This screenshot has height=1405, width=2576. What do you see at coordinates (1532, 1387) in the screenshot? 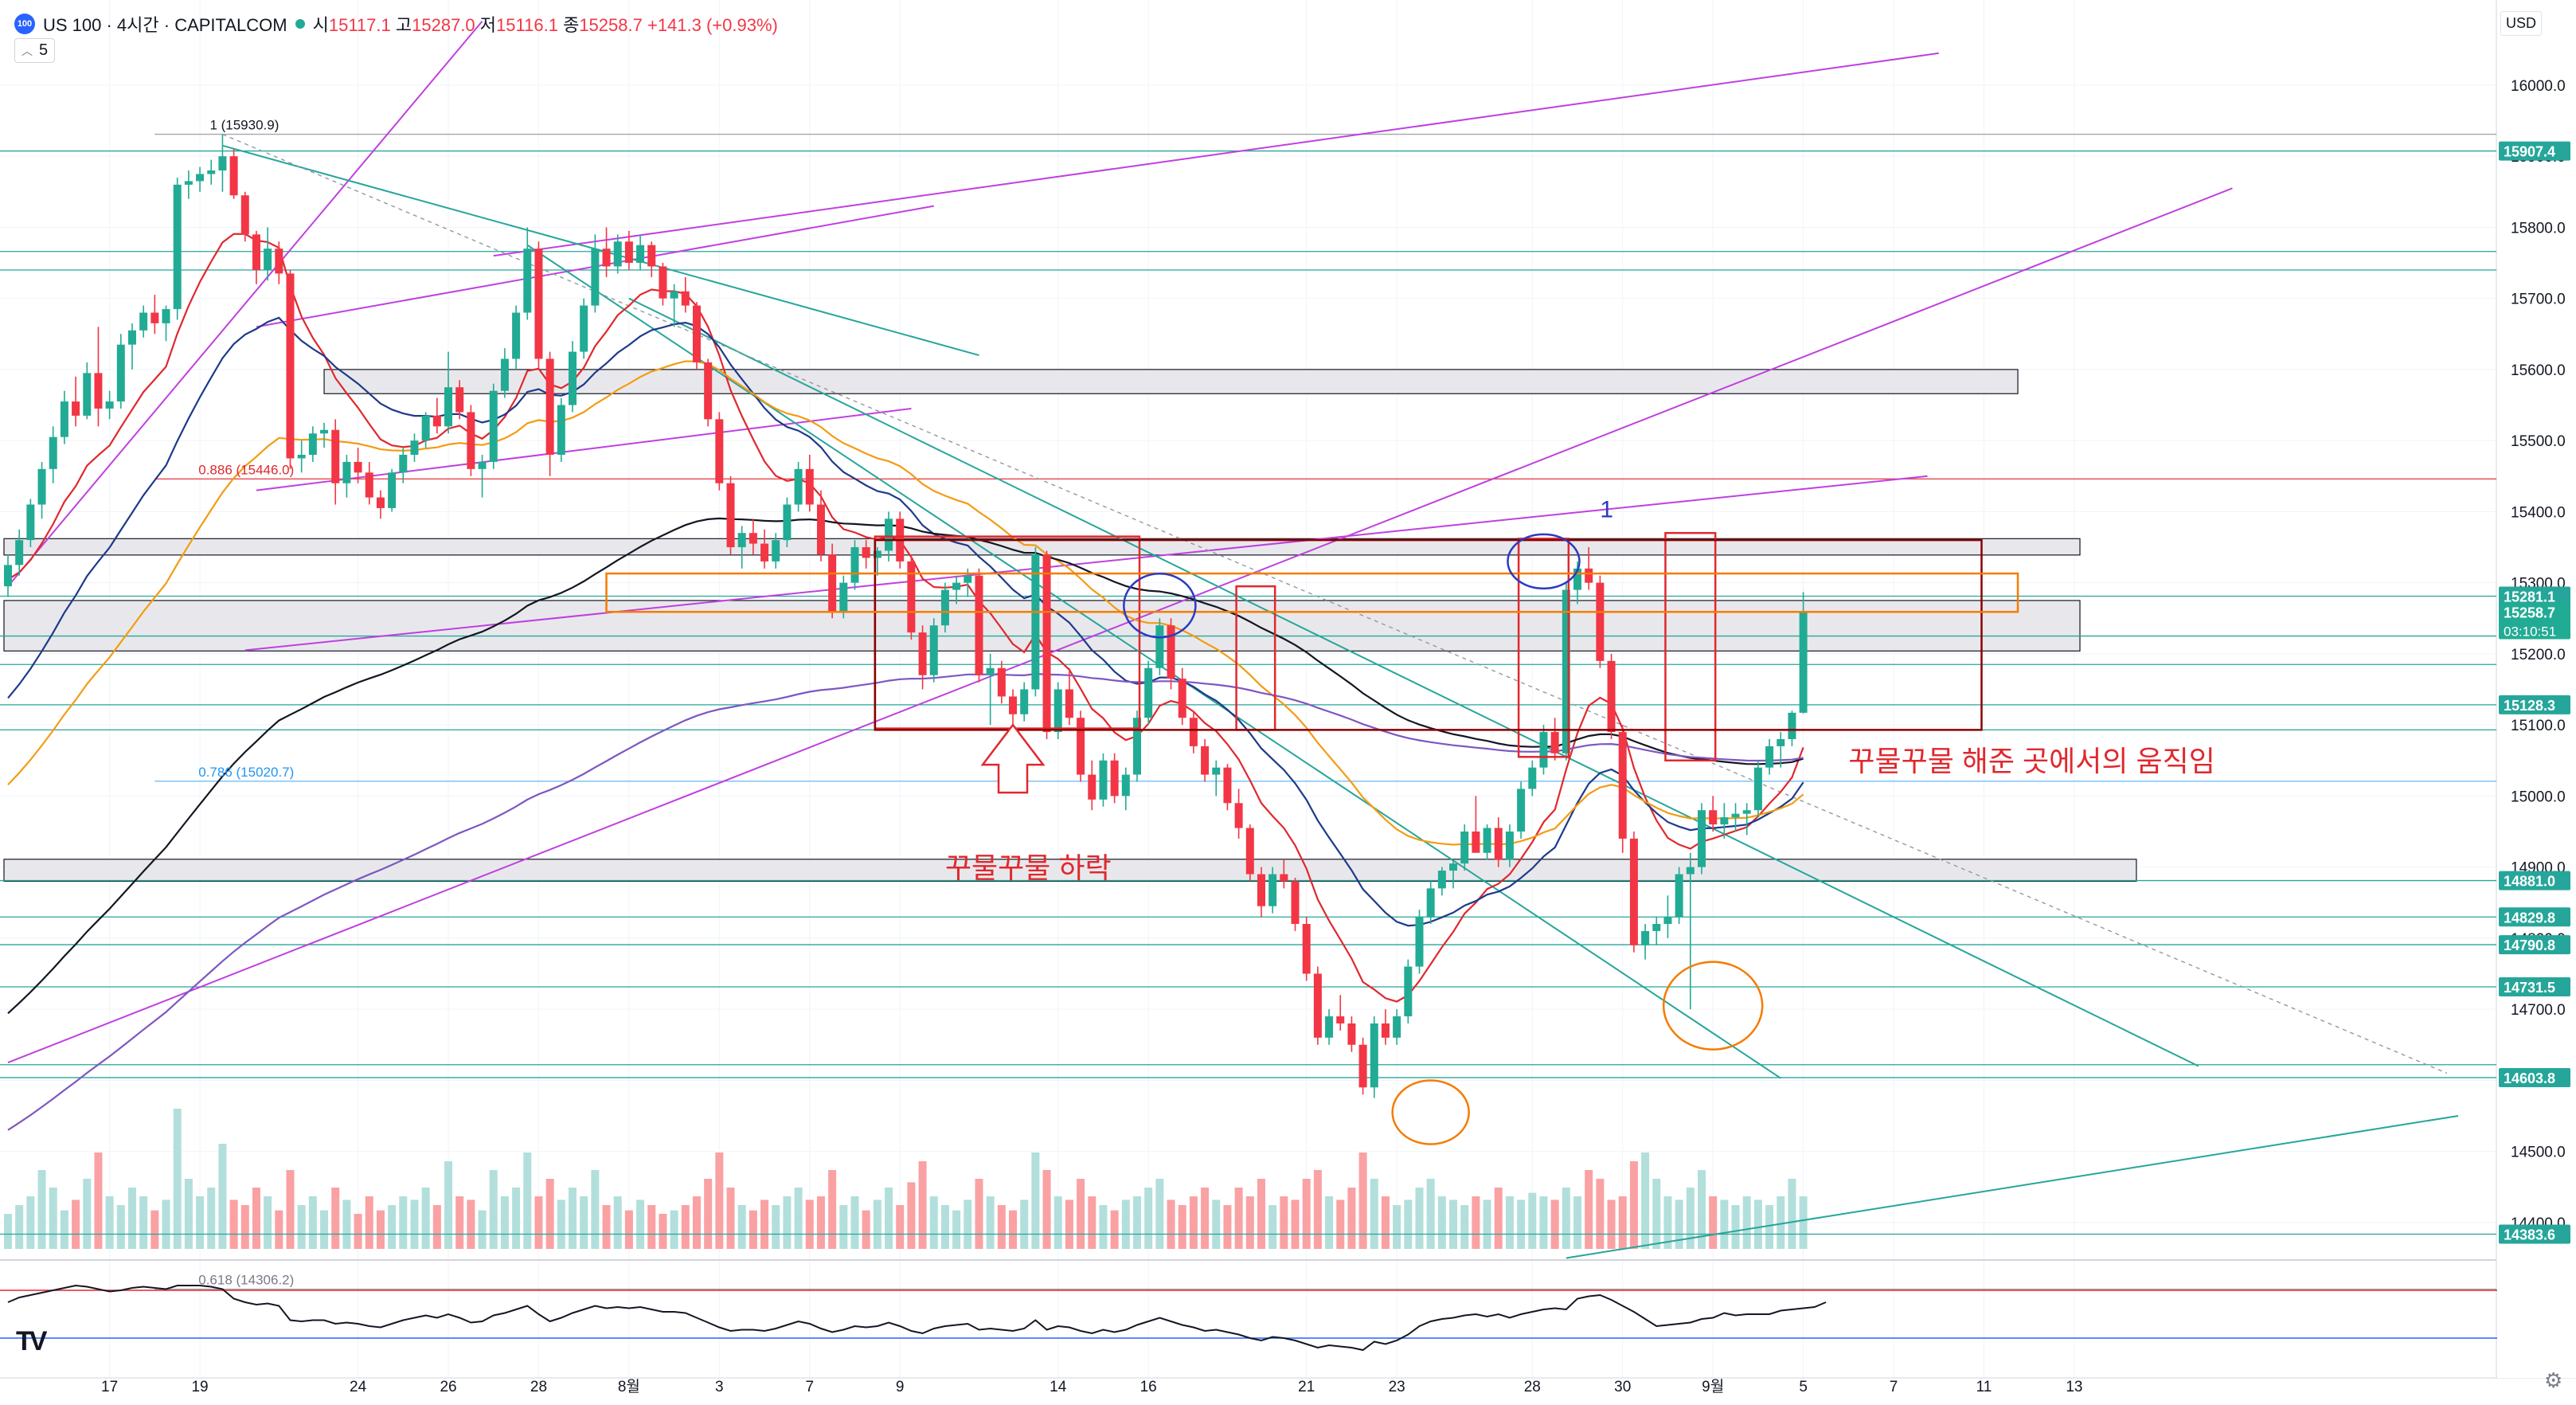
I see `time-tick-label: 28` at bounding box center [1532, 1387].